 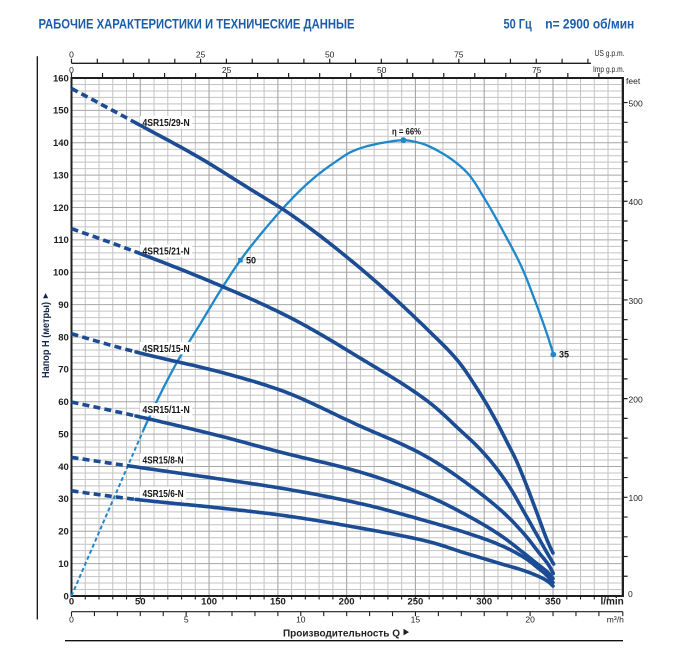 I want to click on svg-text: Производительность Q, so click(x=341, y=633).